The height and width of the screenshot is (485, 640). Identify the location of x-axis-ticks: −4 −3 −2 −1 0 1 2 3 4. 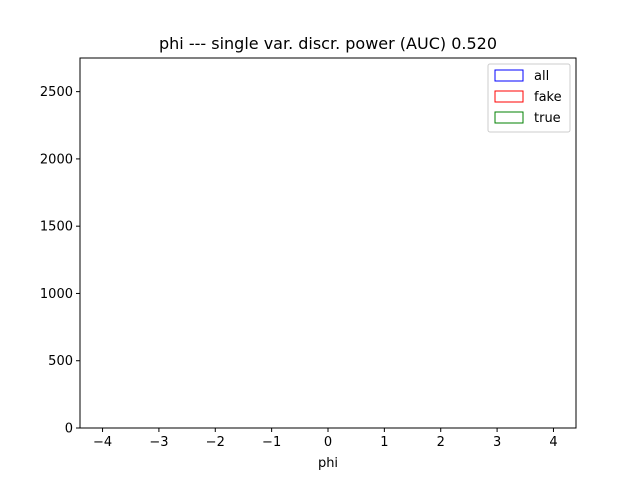
(325, 439).